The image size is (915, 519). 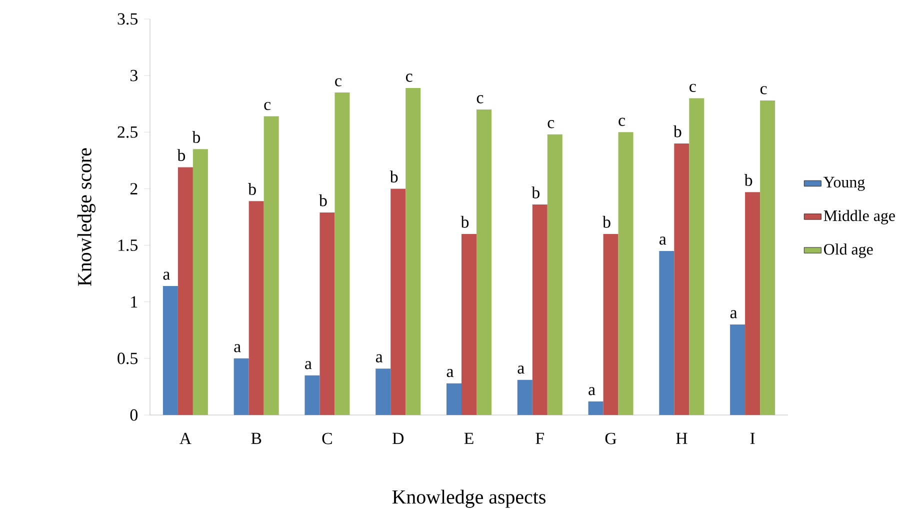 What do you see at coordinates (682, 438) in the screenshot?
I see `x-tick-label: H` at bounding box center [682, 438].